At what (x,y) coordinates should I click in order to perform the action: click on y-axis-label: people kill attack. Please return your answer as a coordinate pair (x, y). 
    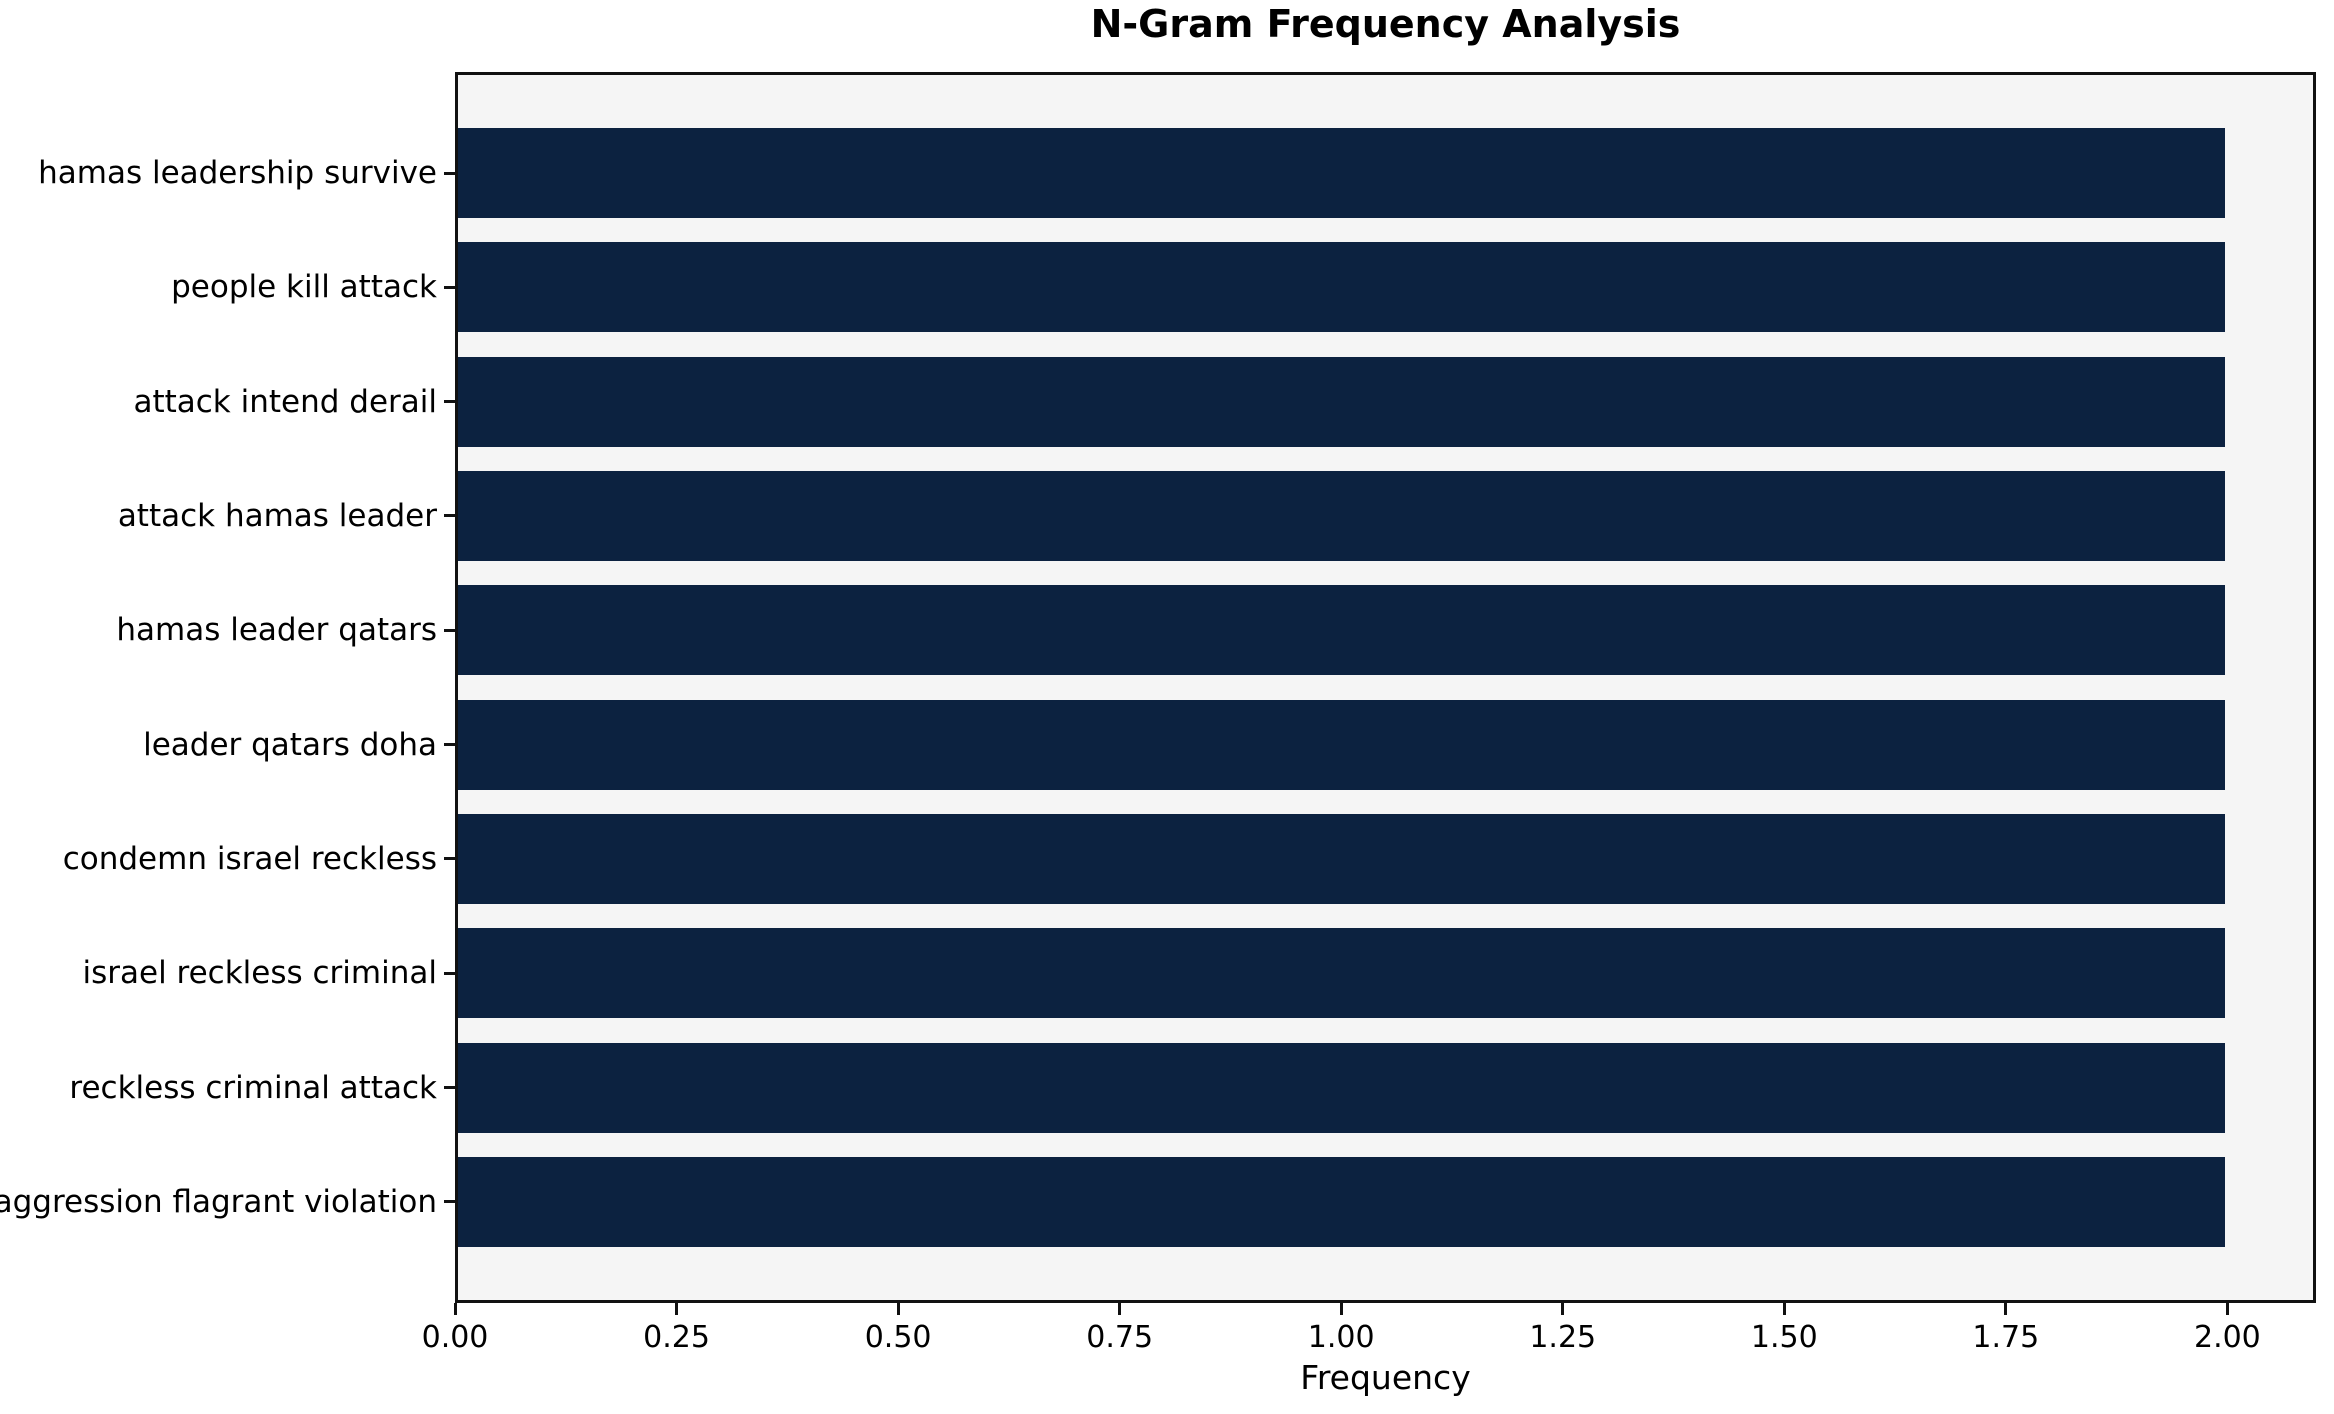
    Looking at the image, I should click on (304, 287).